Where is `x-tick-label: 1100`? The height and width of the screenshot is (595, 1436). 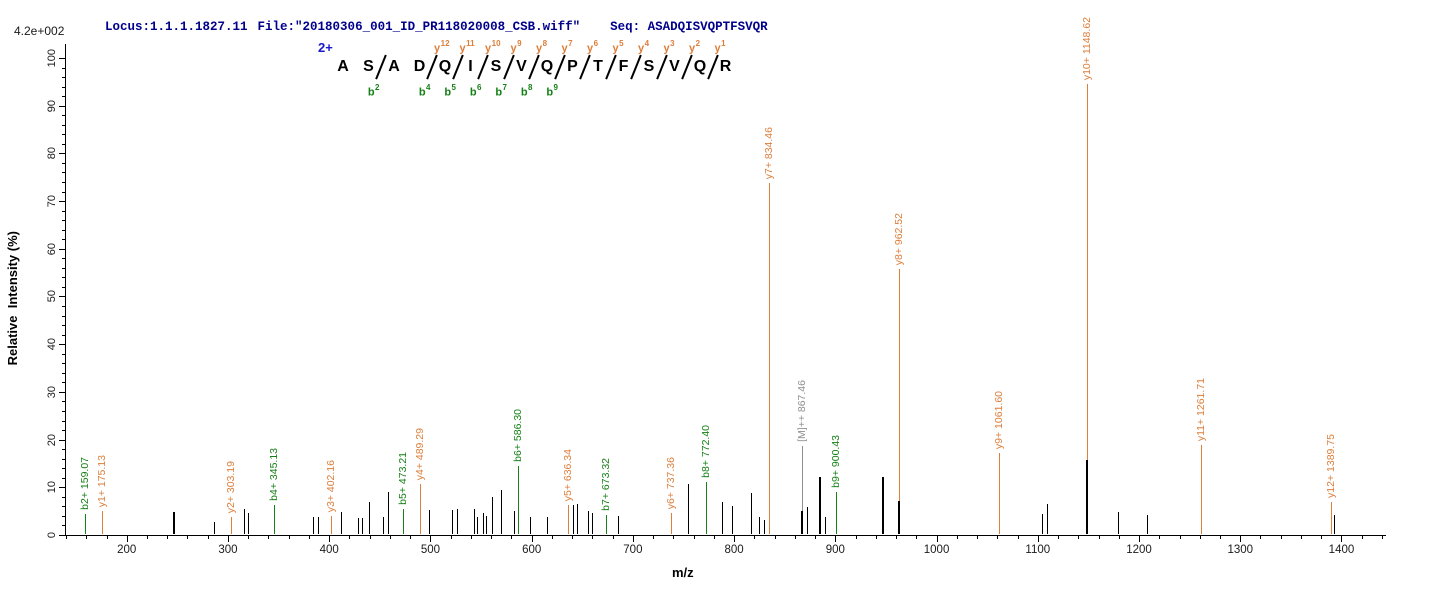 x-tick-label: 1100 is located at coordinates (1038, 550).